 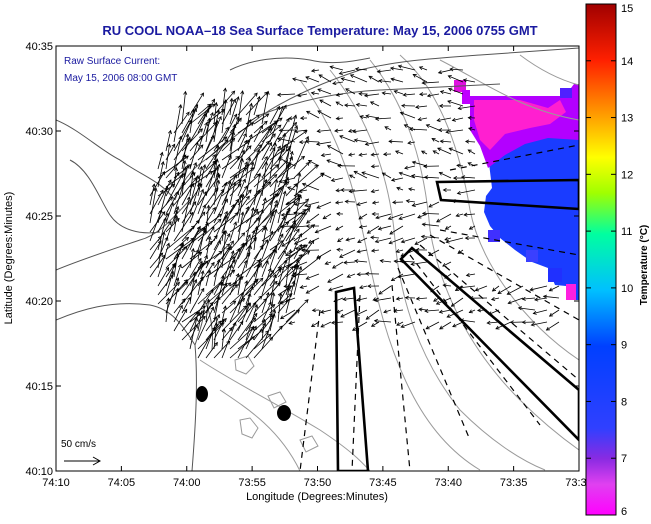 What do you see at coordinates (39, 302) in the screenshot?
I see `y-tick-label: 40:20` at bounding box center [39, 302].